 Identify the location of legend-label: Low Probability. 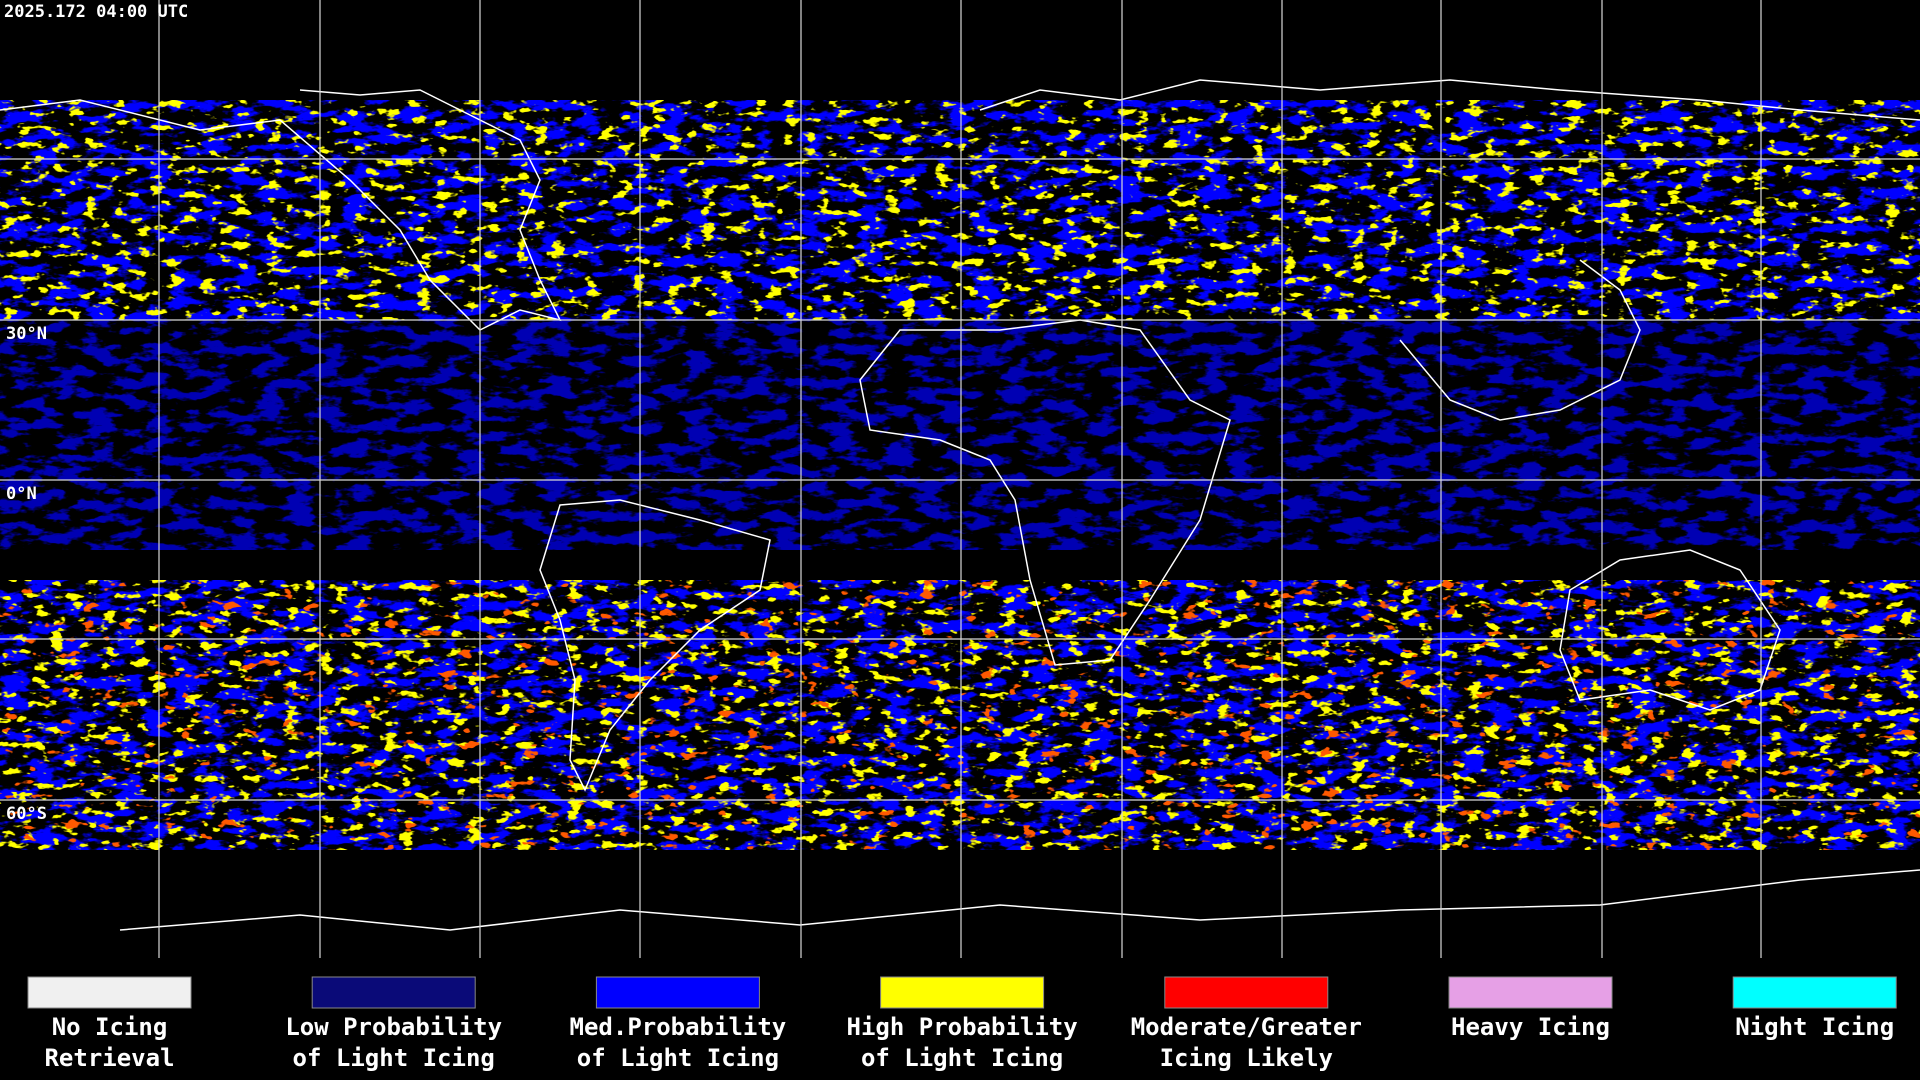
(393, 1027).